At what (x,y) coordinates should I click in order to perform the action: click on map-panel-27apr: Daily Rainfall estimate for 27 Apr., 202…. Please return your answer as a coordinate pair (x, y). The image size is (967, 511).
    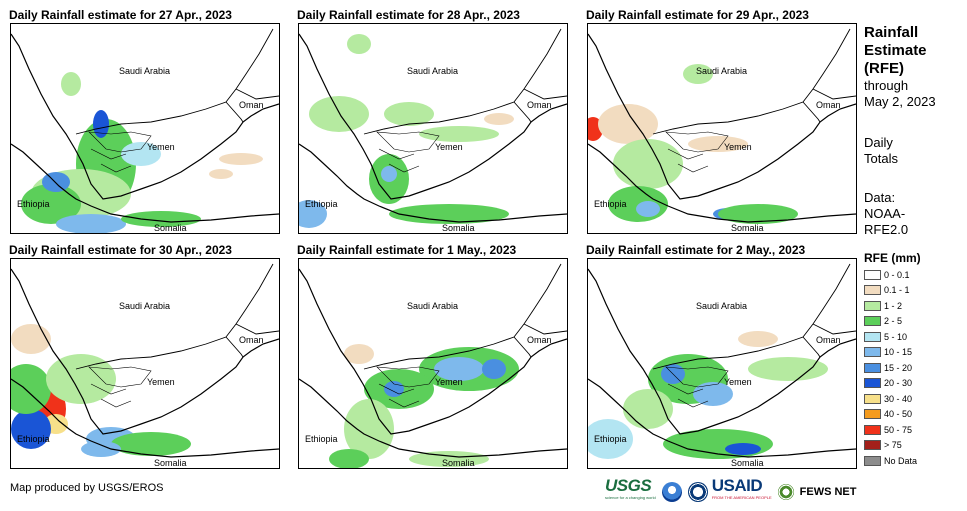
    Looking at the image, I should click on (144, 120).